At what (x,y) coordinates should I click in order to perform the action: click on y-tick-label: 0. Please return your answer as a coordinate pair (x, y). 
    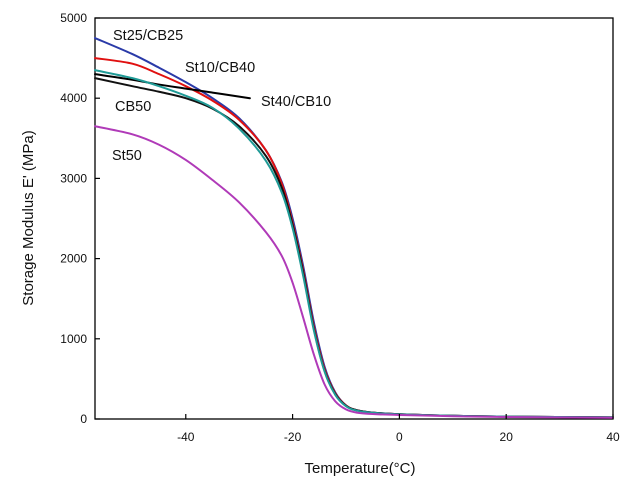
    Looking at the image, I should click on (83, 419).